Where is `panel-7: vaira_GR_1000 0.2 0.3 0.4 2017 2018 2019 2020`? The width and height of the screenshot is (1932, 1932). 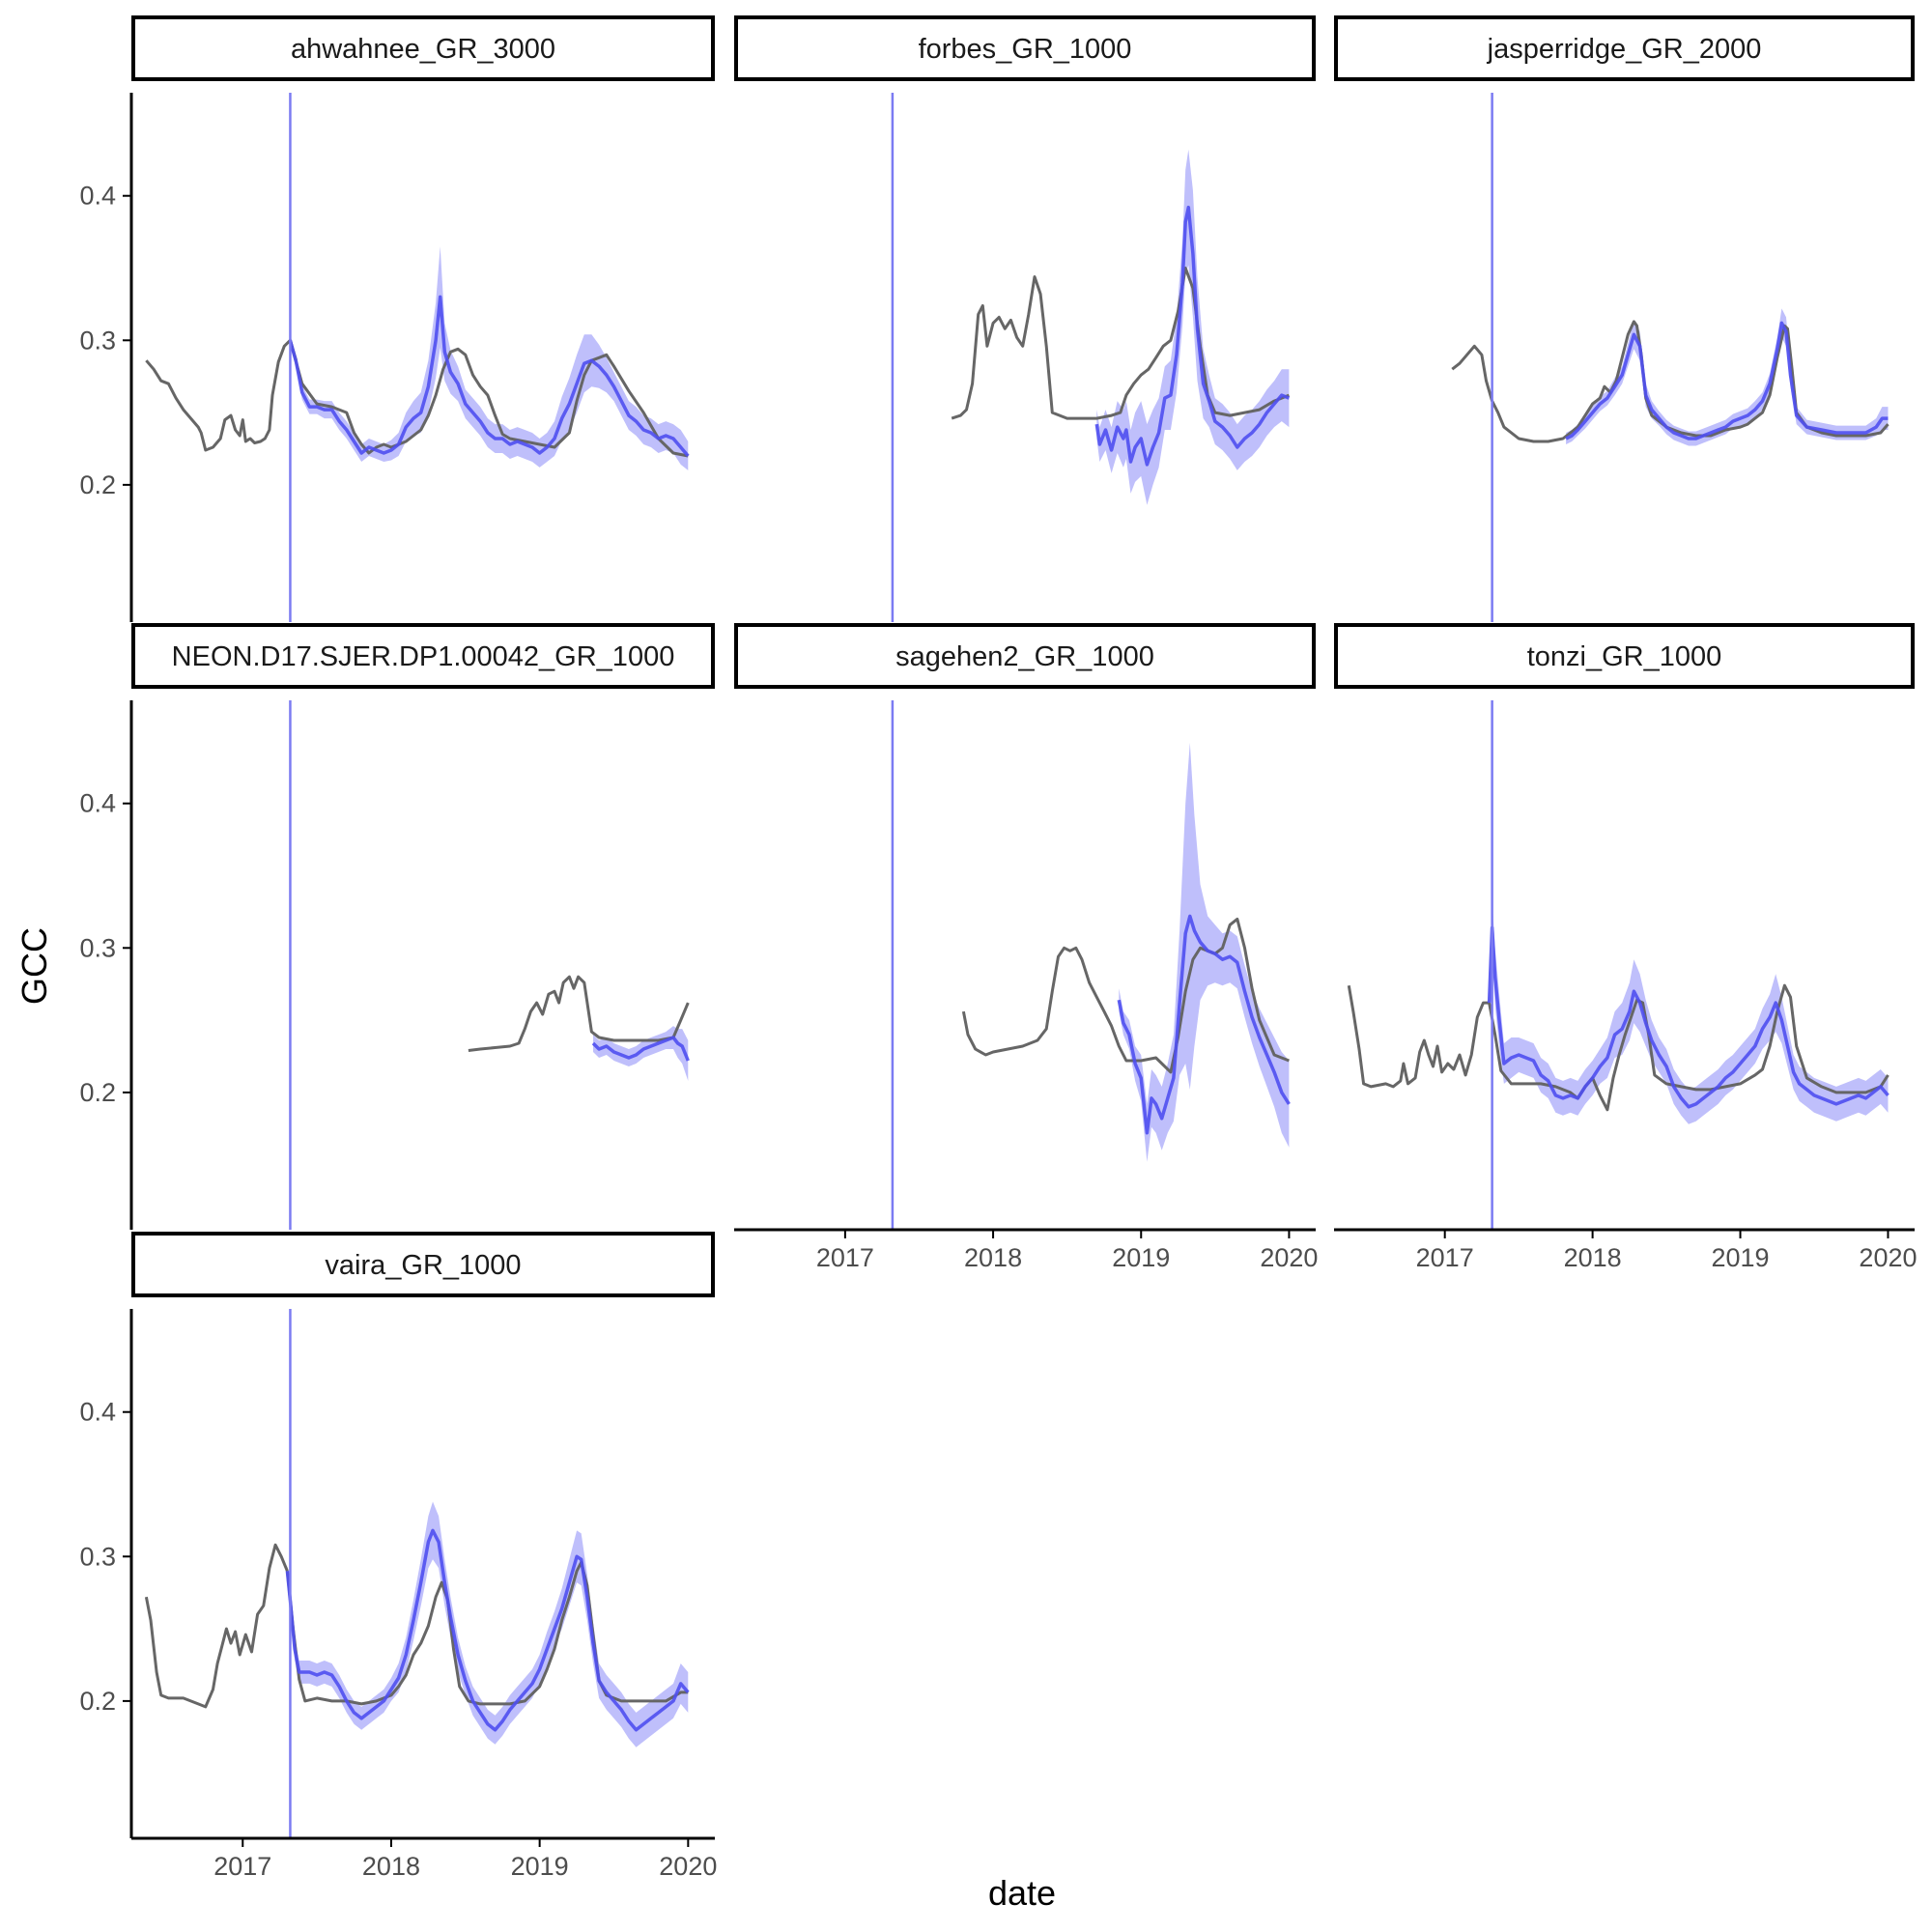 panel-7: vaira_GR_1000 0.2 0.3 0.4 2017 2018 2019 2020 is located at coordinates (398, 1556).